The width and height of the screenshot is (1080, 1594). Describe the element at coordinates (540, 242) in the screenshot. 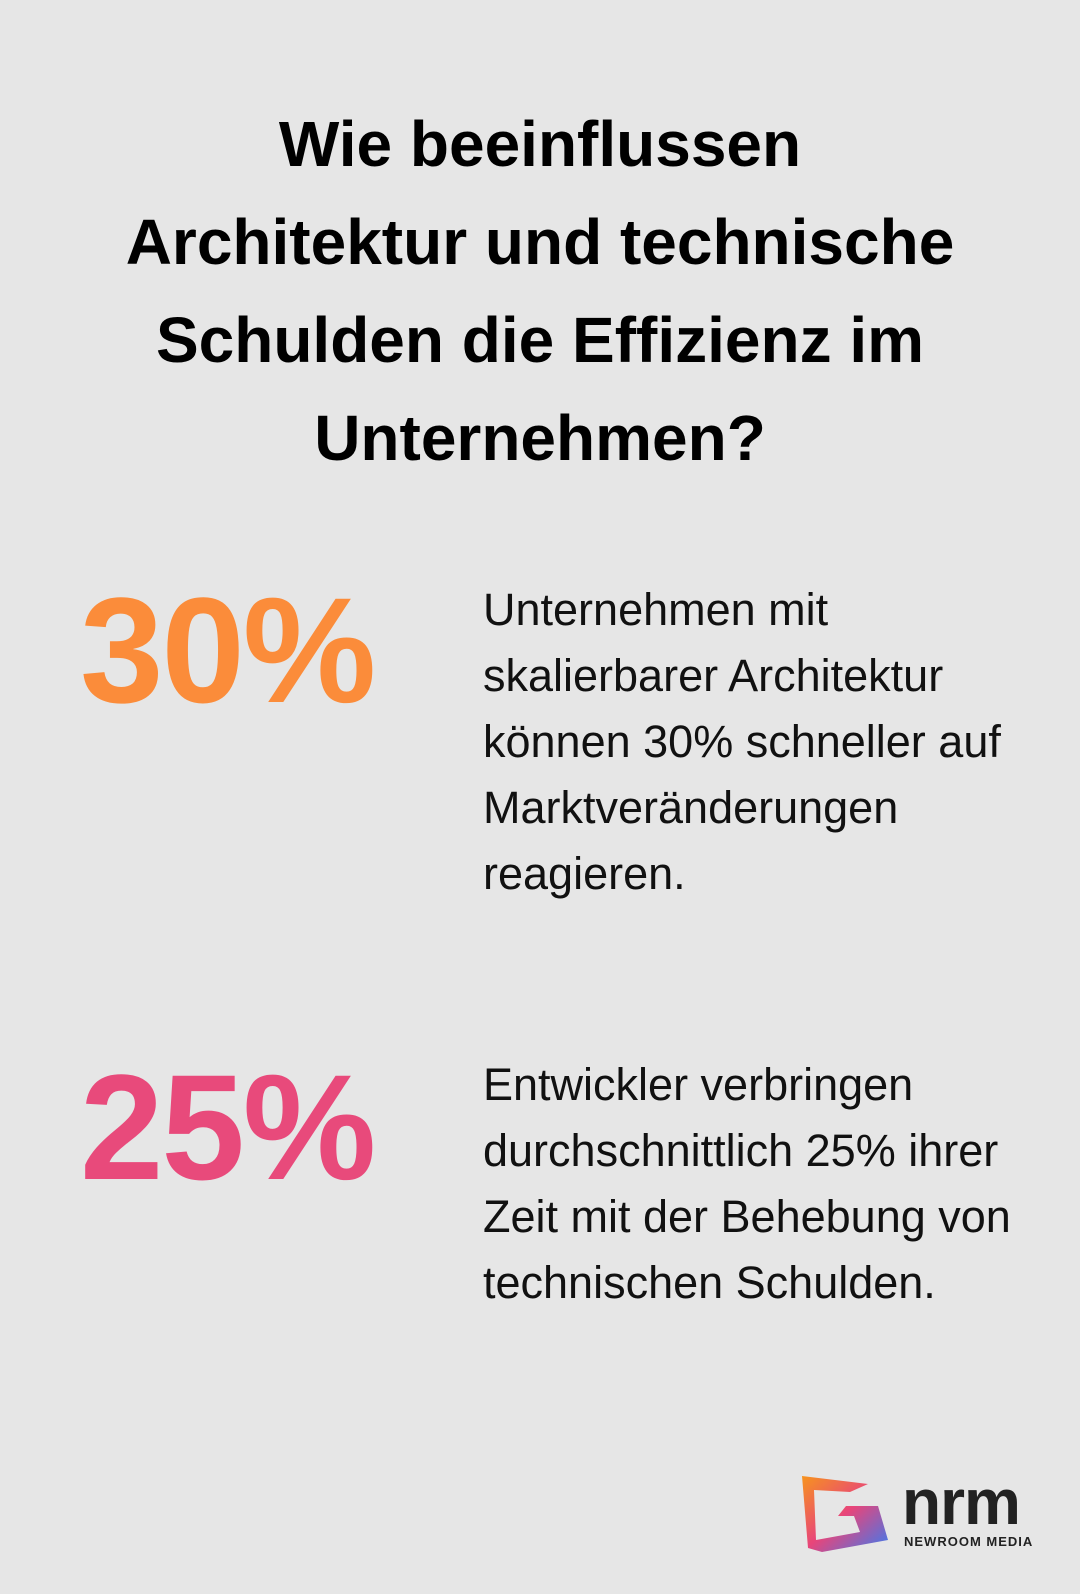

I see `title-line: Architektur und technische` at that location.